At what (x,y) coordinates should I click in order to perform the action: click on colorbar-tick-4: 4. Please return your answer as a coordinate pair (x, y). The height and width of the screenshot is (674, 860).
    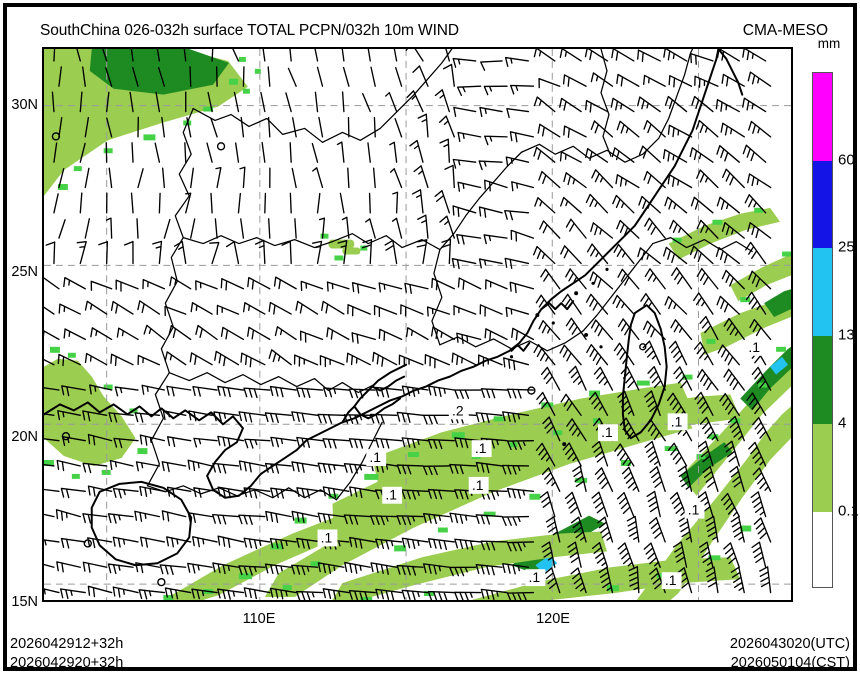
    Looking at the image, I should click on (842, 423).